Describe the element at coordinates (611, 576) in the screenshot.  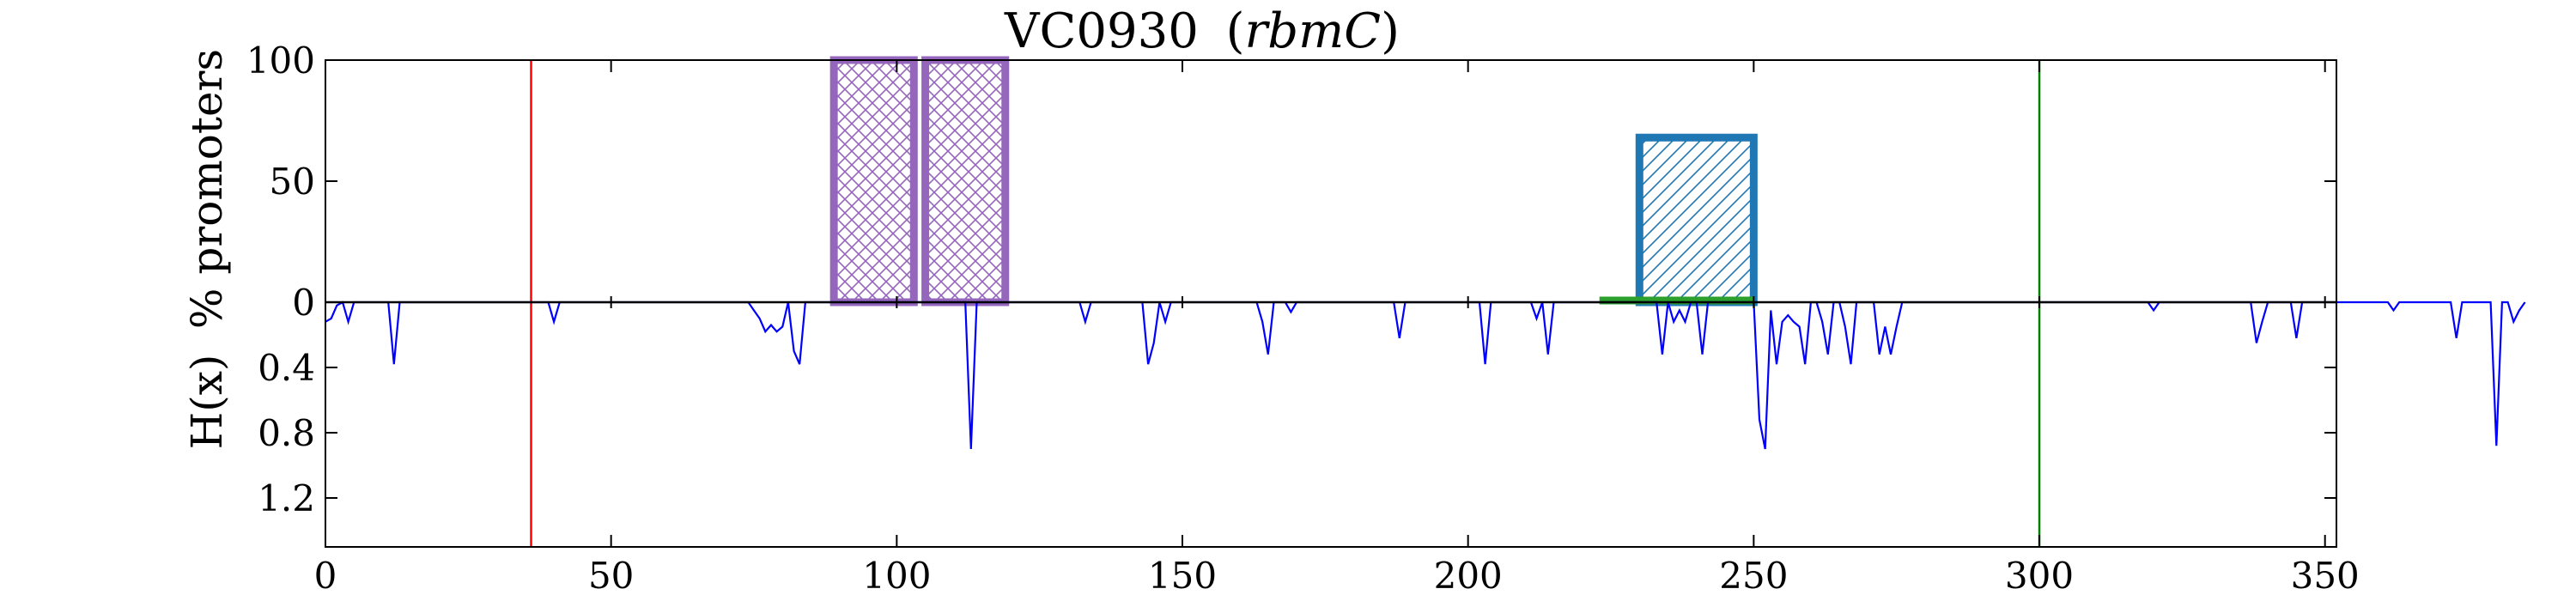
I see `x-tick-label-50: 50` at that location.